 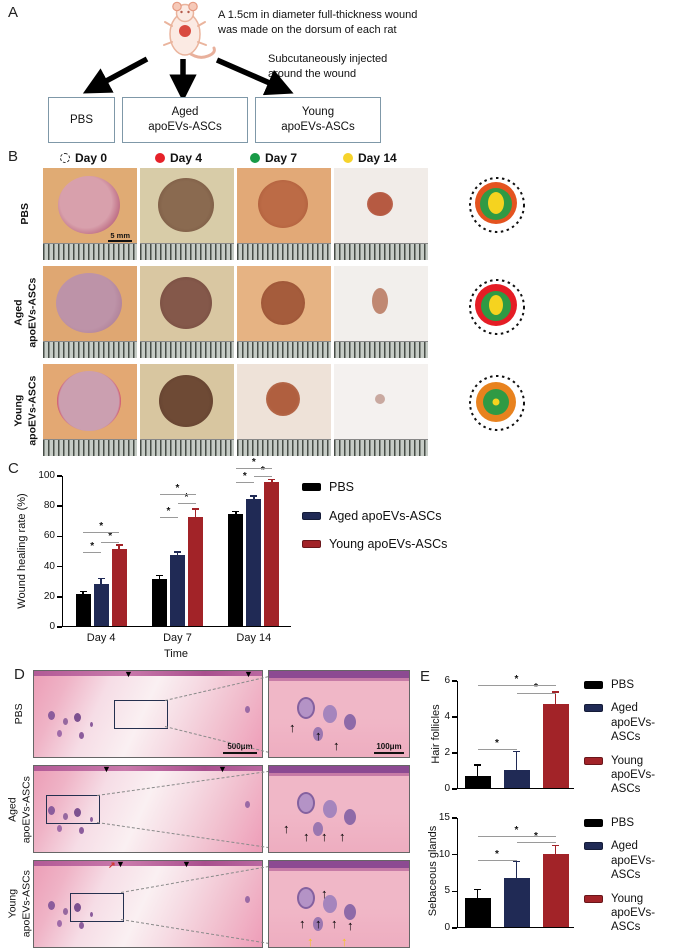 What do you see at coordinates (160, 158) in the screenshot?
I see `day4-dot-icon` at bounding box center [160, 158].